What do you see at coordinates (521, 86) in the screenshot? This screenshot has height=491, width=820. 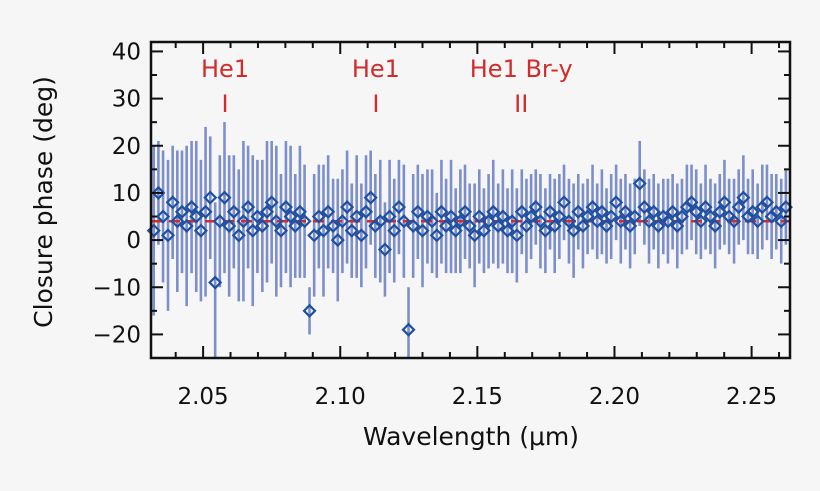 I see `line-annotation: He1 Br-y II` at bounding box center [521, 86].